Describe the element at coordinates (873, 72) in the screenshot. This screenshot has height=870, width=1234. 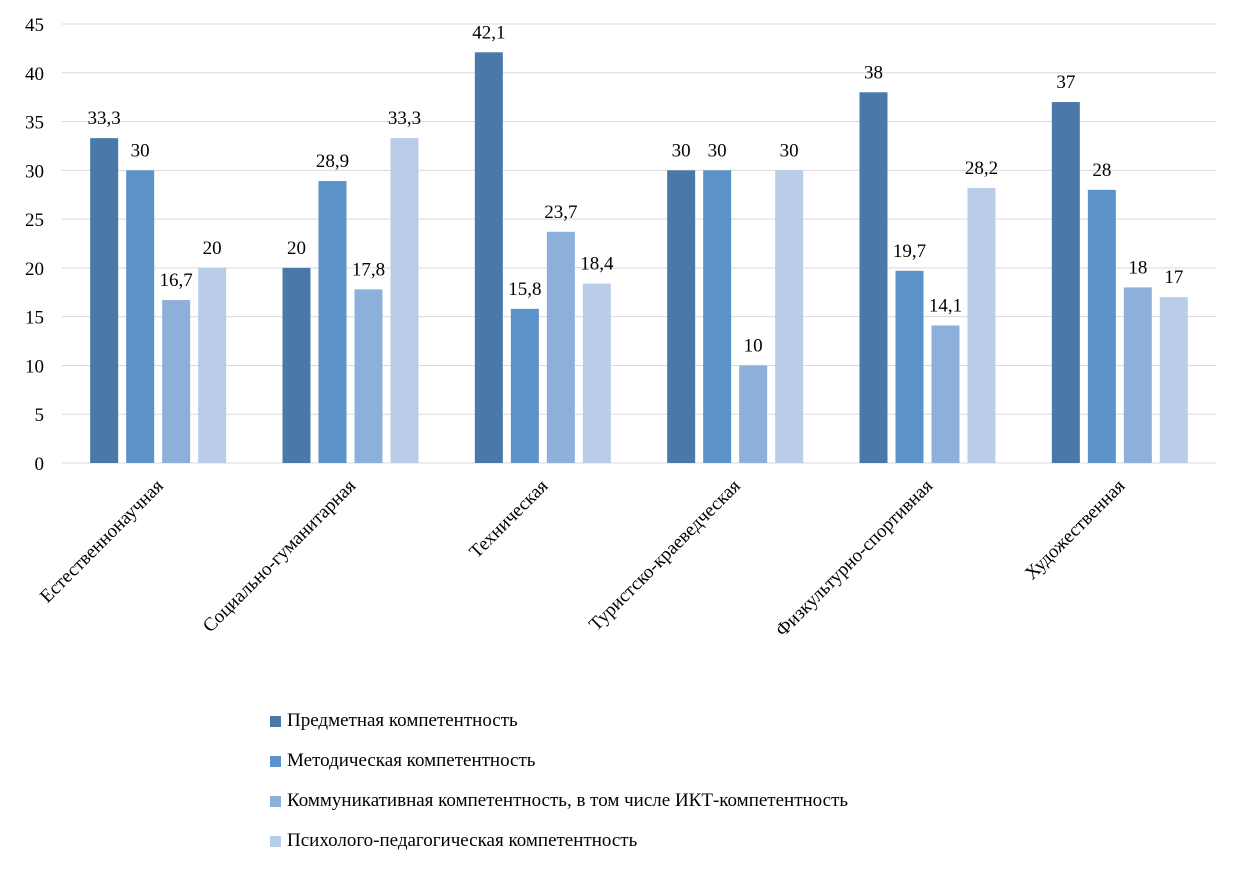
I see `data-label: 38` at that location.